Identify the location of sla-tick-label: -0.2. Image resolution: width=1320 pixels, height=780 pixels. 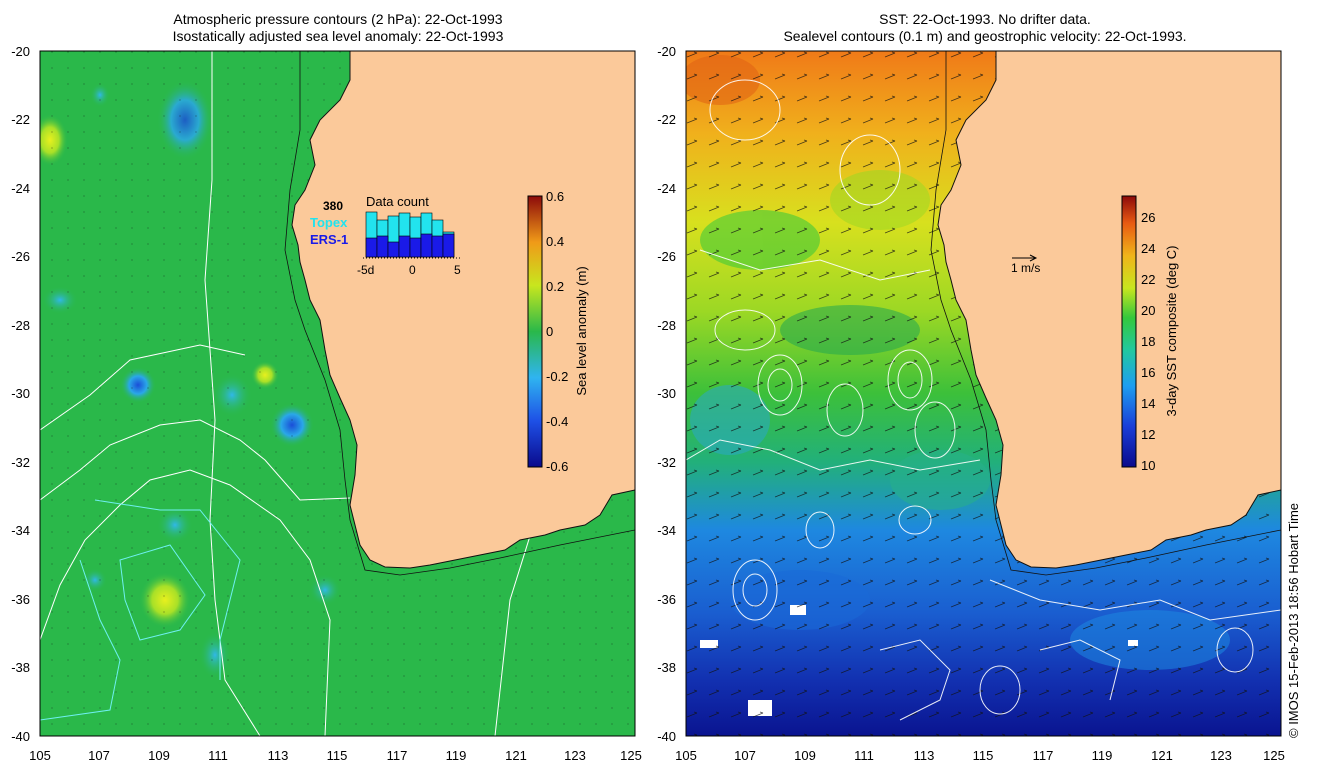
(557, 376).